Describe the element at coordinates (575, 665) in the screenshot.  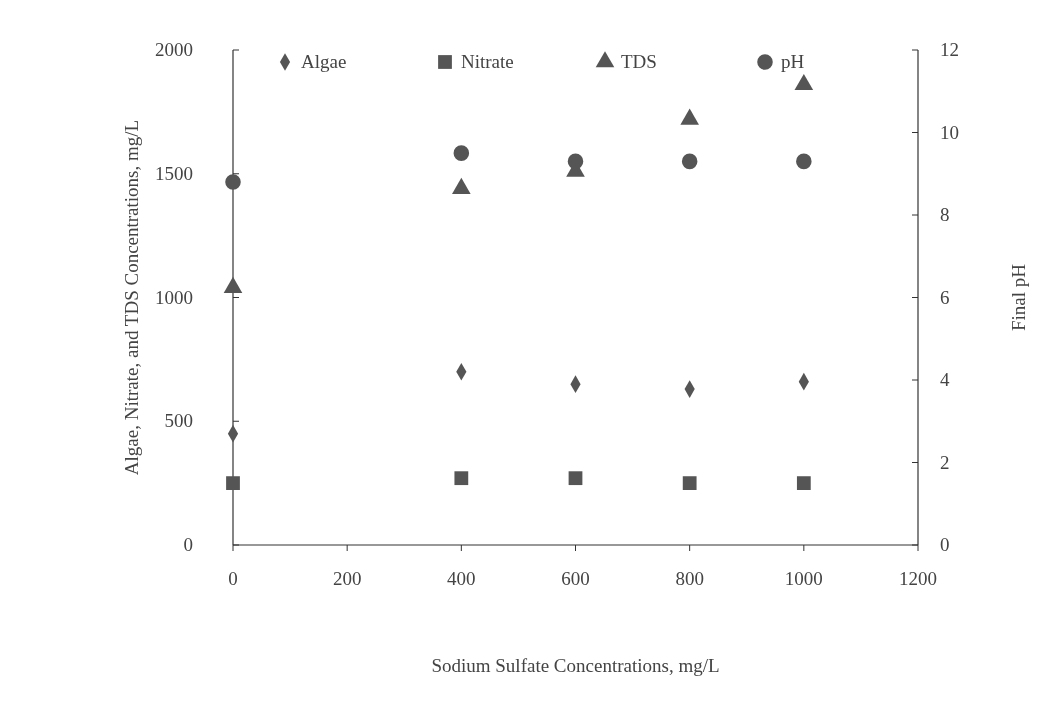
I see `x-axis-title: Sodium Sulfate Concentrations, mg/L` at that location.